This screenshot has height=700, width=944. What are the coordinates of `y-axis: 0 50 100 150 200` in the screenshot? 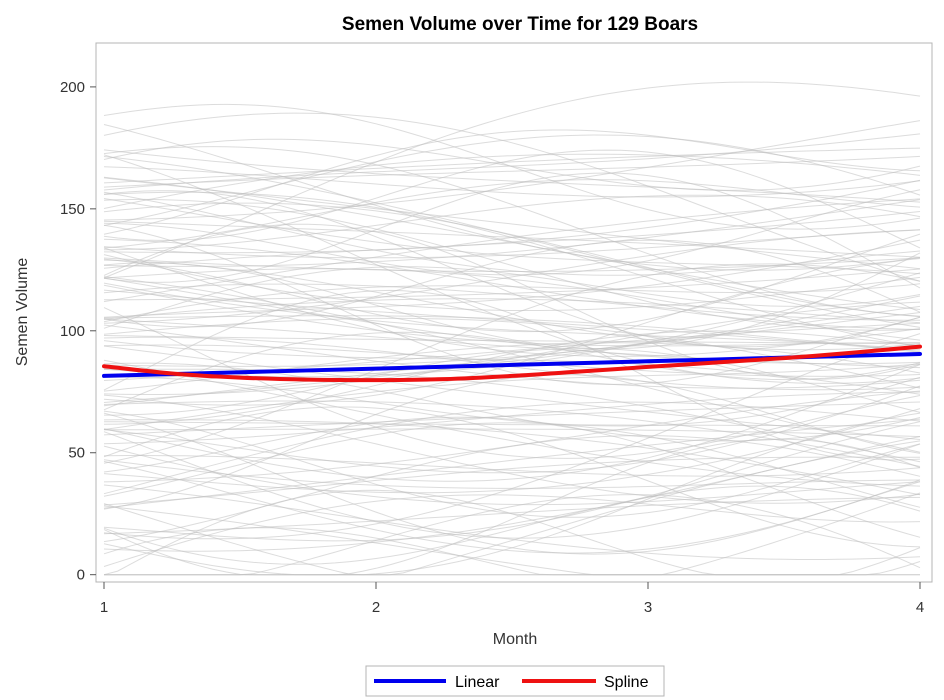 It's located at (78, 331).